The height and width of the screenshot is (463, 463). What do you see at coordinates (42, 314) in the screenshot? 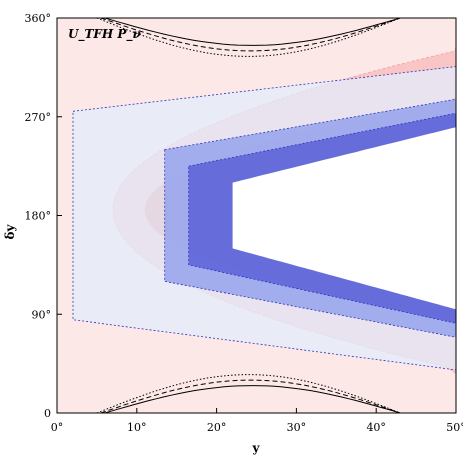
I see `y-tick-label: 90°` at bounding box center [42, 314].